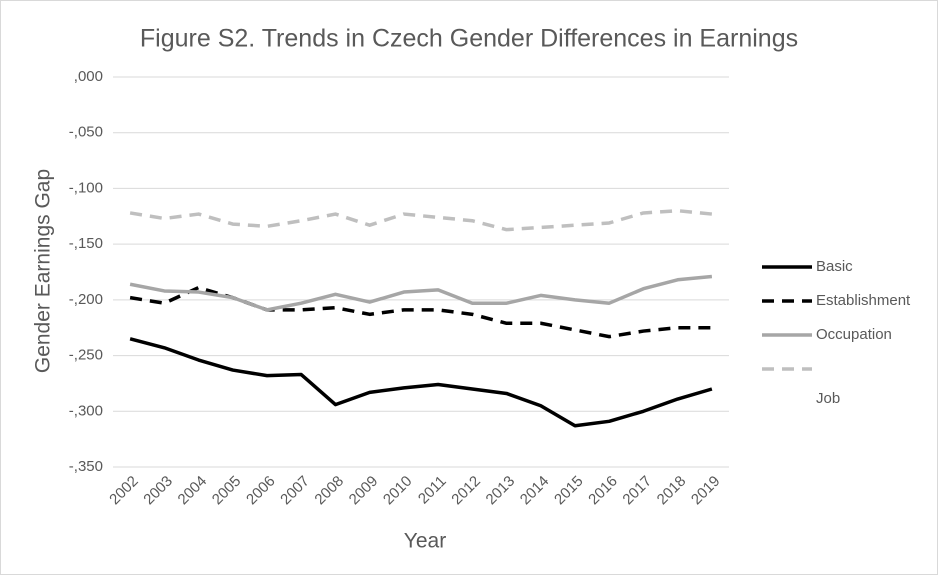  Describe the element at coordinates (863, 300) in the screenshot. I see `legend-label: Establishment` at that location.